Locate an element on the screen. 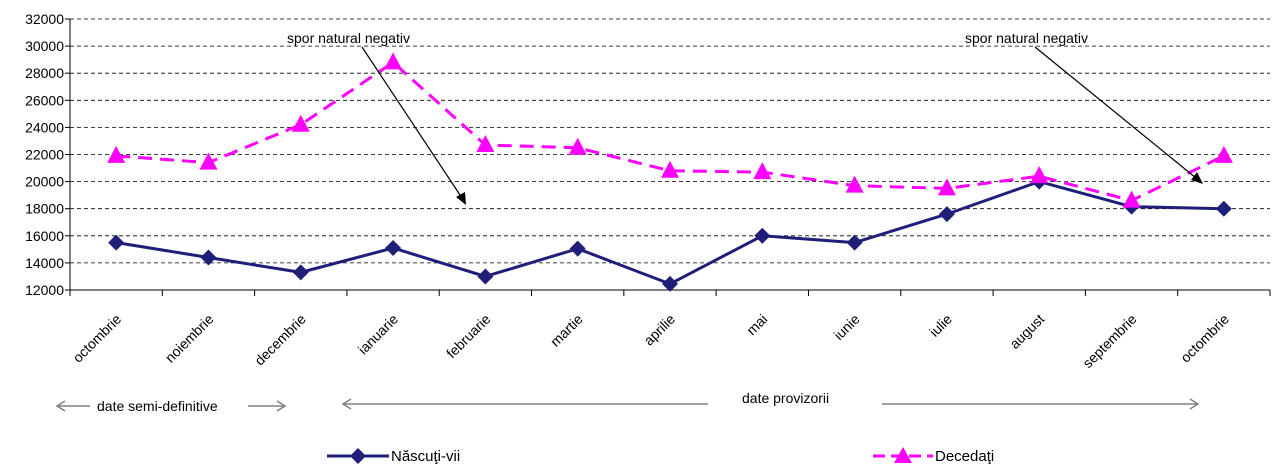 The width and height of the screenshot is (1284, 465). period-provizorii is located at coordinates (770, 404).